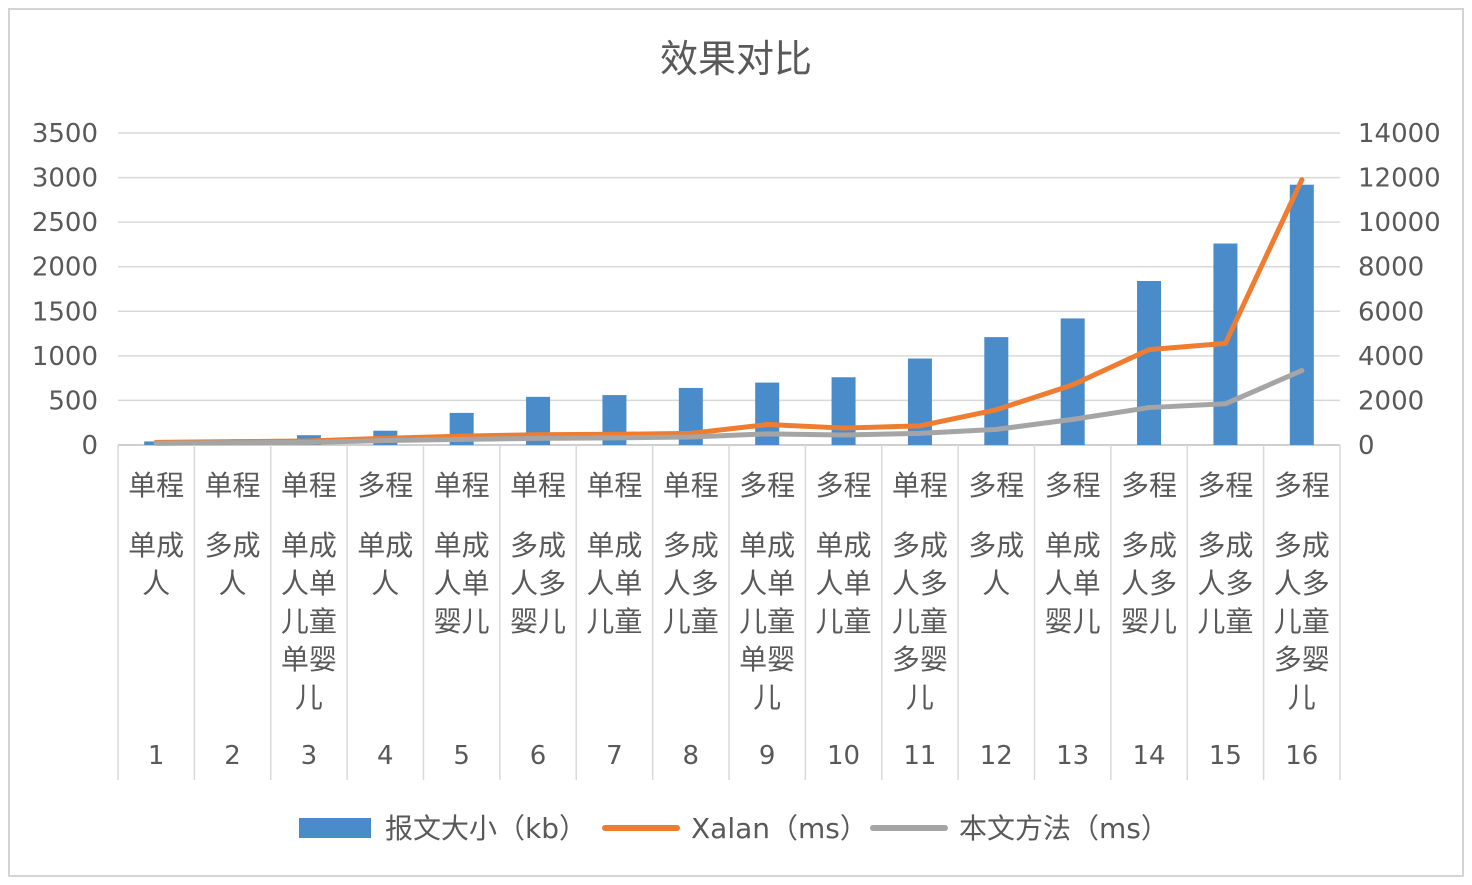  Describe the element at coordinates (1399, 179) in the screenshot. I see `right-tick-label: 12000` at that location.